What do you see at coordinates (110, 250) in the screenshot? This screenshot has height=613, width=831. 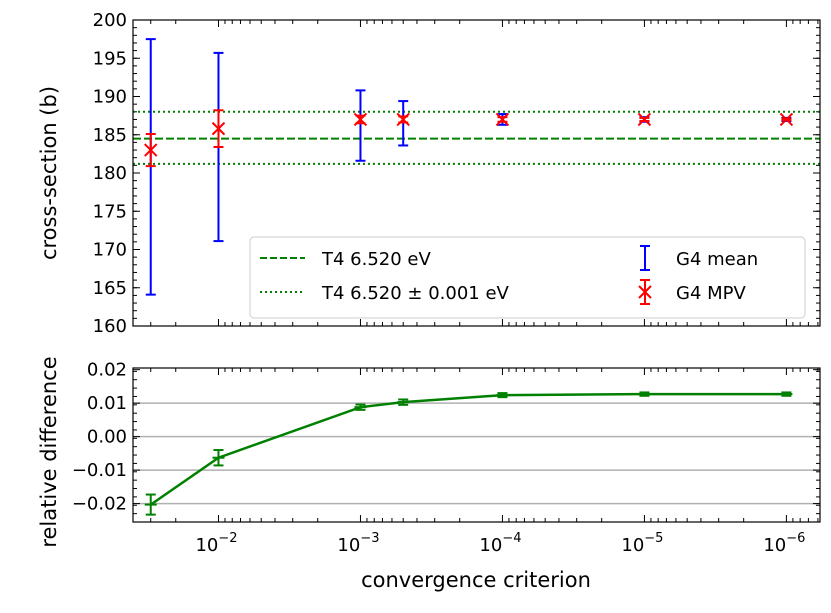 I see `y-tick-label: 170` at bounding box center [110, 250].